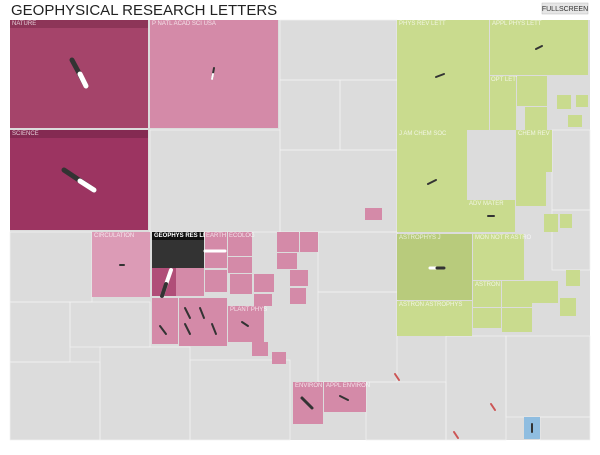  What do you see at coordinates (534, 134) in the screenshot?
I see `node-label: CHEM REV` at bounding box center [534, 134].